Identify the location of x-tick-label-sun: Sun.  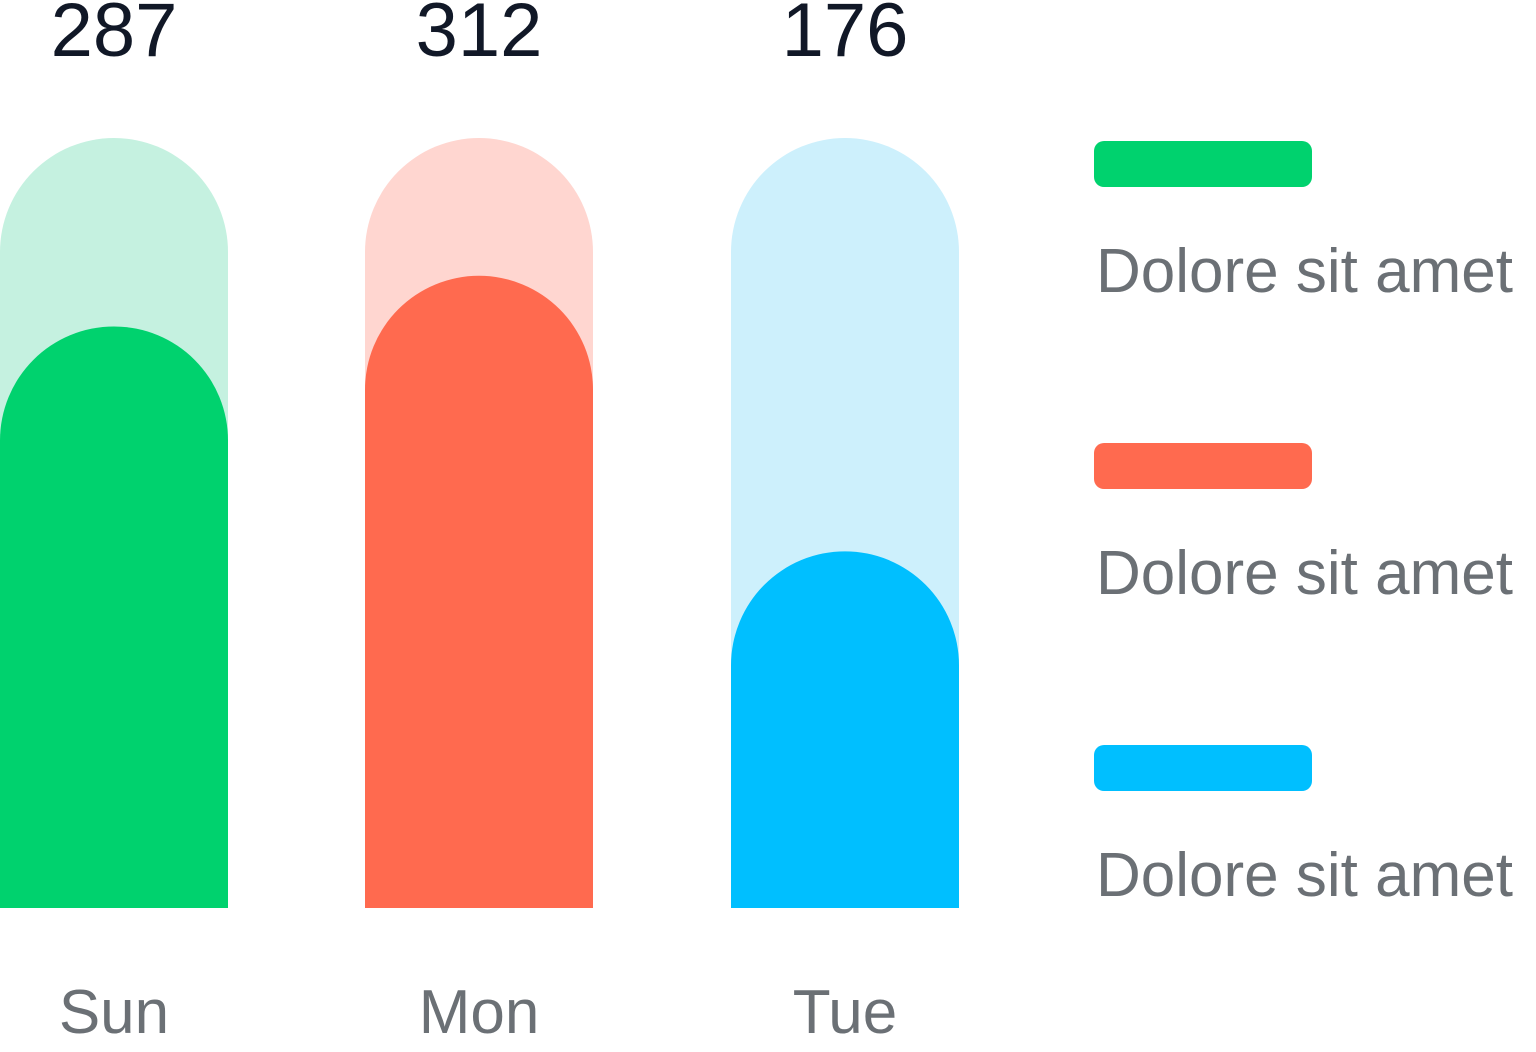
(114, 1012).